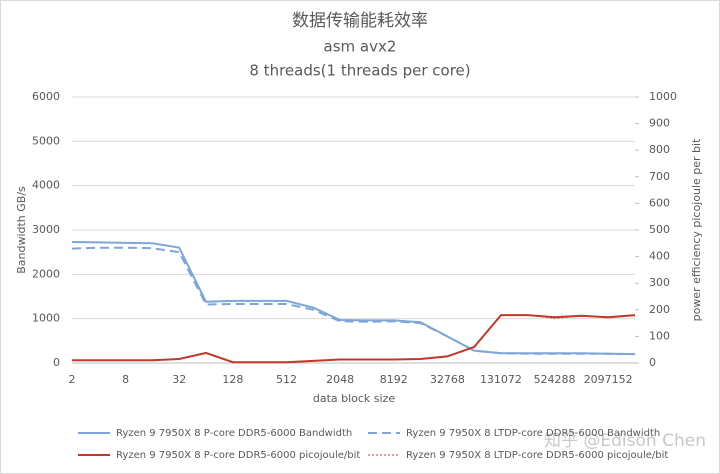 This screenshot has width=720, height=474. Describe the element at coordinates (659, 149) in the screenshot. I see `y2-tick-label: 800` at that location.